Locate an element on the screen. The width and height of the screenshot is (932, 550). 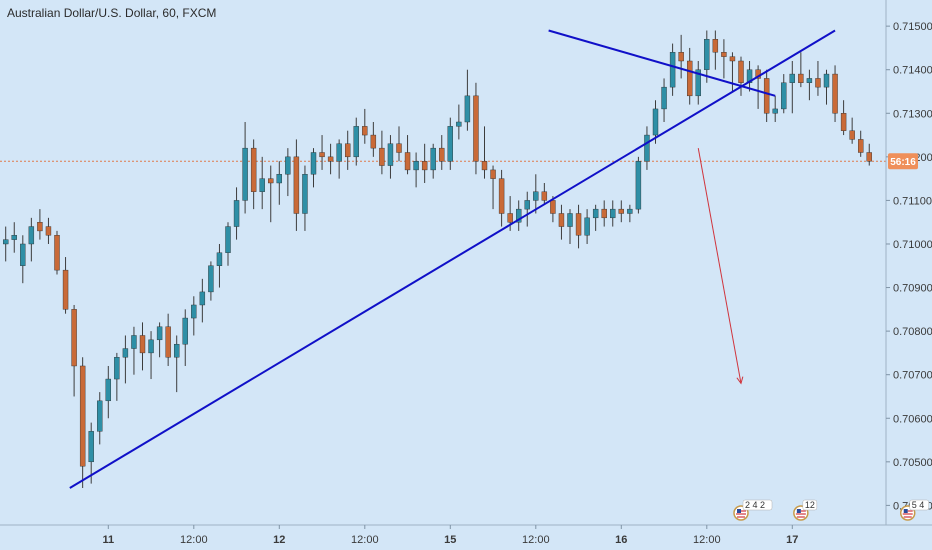
flag-canton is located at coordinates (798, 511).